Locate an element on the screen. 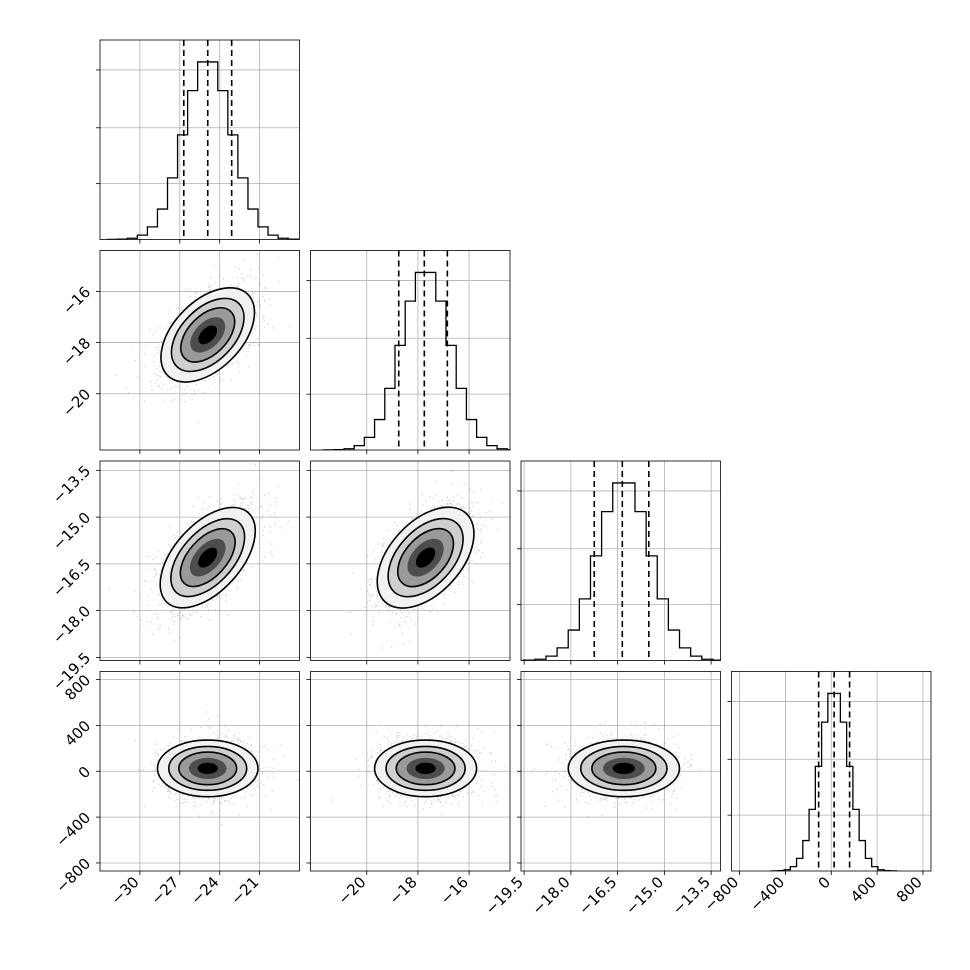  x-tick-label: 800 is located at coordinates (909, 889).